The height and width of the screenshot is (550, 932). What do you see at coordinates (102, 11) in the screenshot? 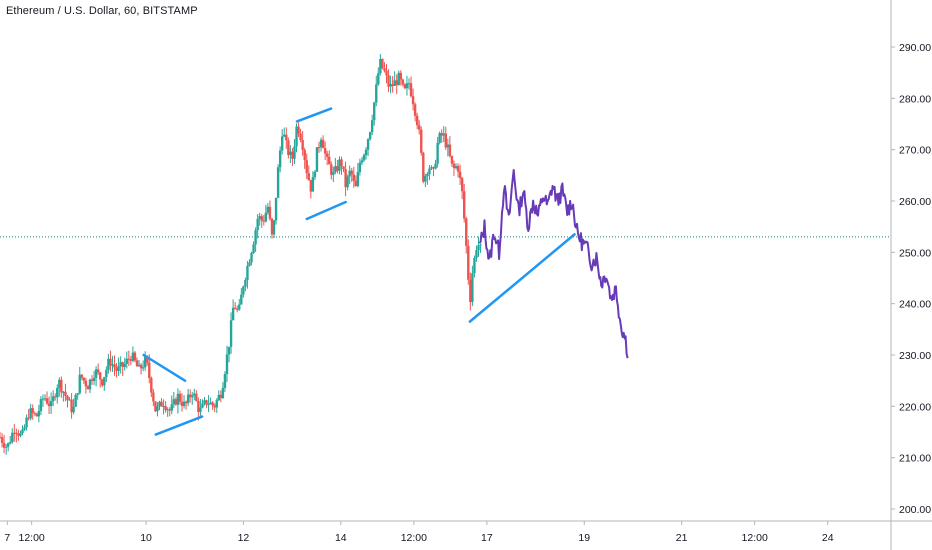
I see `chart-title: Ethereum / U.S. Dollar, 60, BITSTAMP` at bounding box center [102, 11].